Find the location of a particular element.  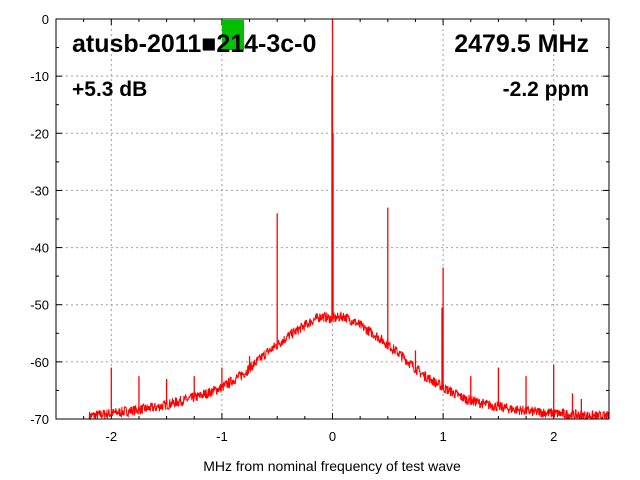

y-tick-label: -40 is located at coordinates (39, 248).